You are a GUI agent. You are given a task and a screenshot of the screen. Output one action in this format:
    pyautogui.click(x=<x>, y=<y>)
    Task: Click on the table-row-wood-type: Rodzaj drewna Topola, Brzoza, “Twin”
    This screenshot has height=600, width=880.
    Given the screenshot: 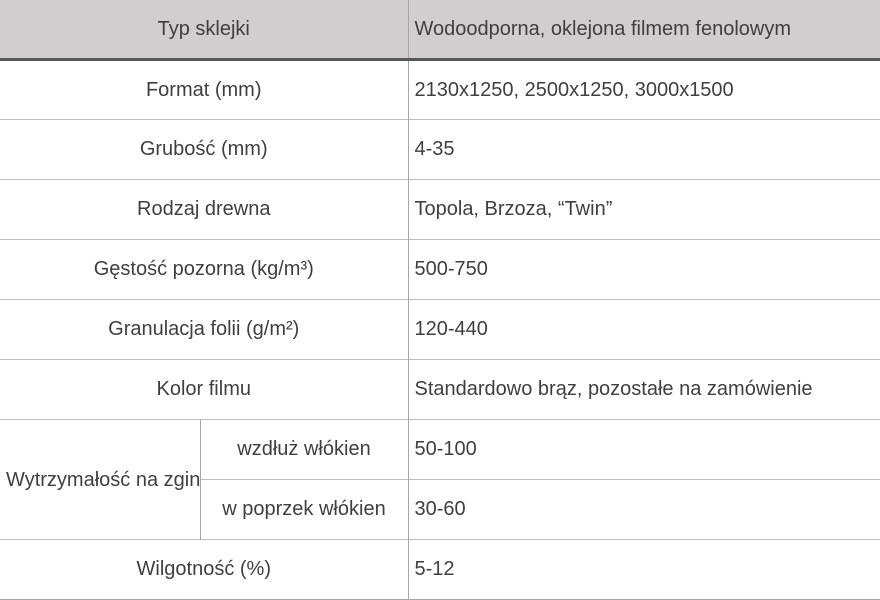 What is the action you would take?
    pyautogui.click(x=440, y=209)
    